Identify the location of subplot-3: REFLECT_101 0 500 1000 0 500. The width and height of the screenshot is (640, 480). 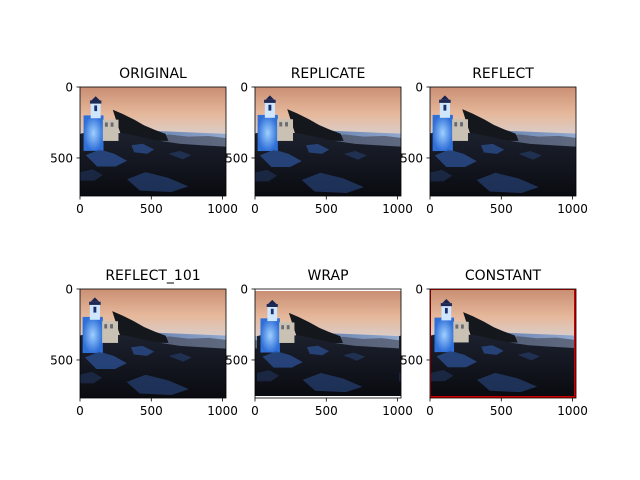
(144, 343).